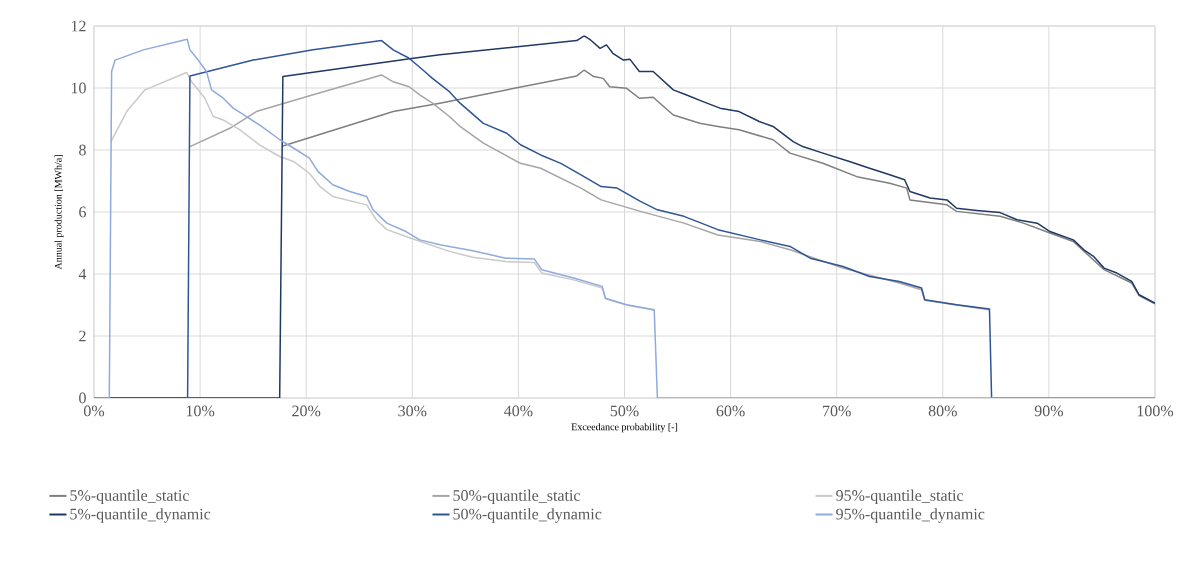 This screenshot has height=572, width=1182. I want to click on y-axis-title: Annual production [MWh/a], so click(59, 212).